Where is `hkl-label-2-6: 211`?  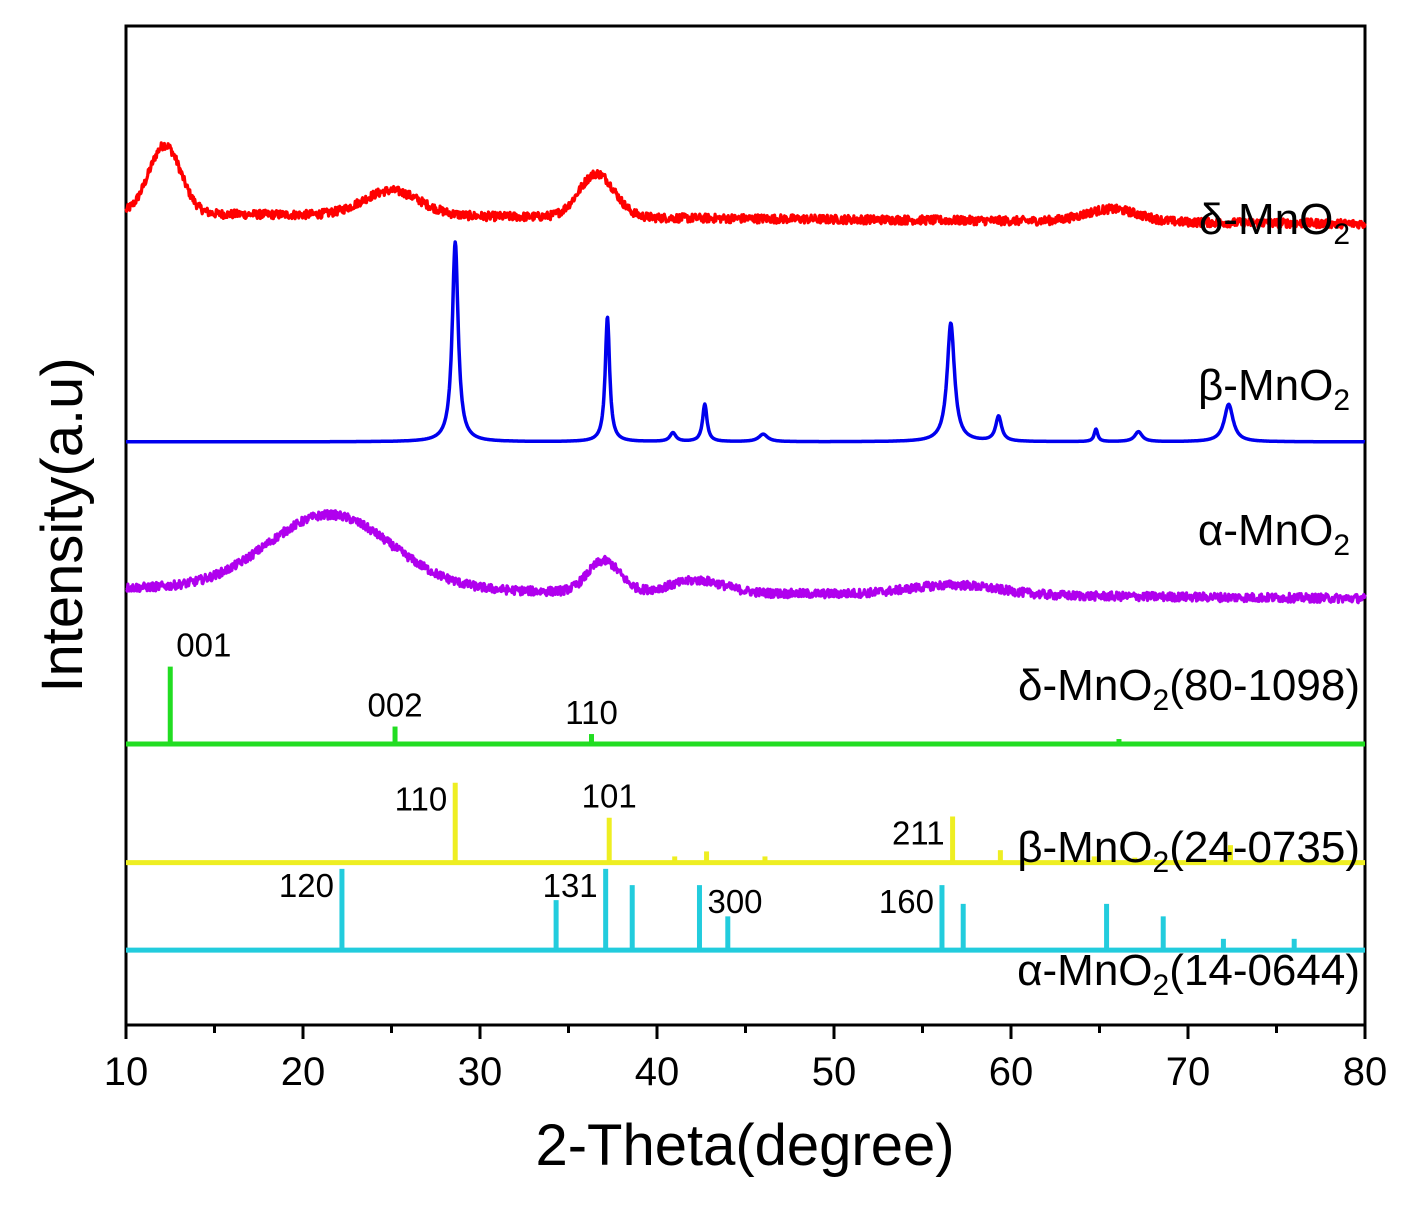 hkl-label-2-6: 211 is located at coordinates (918, 832).